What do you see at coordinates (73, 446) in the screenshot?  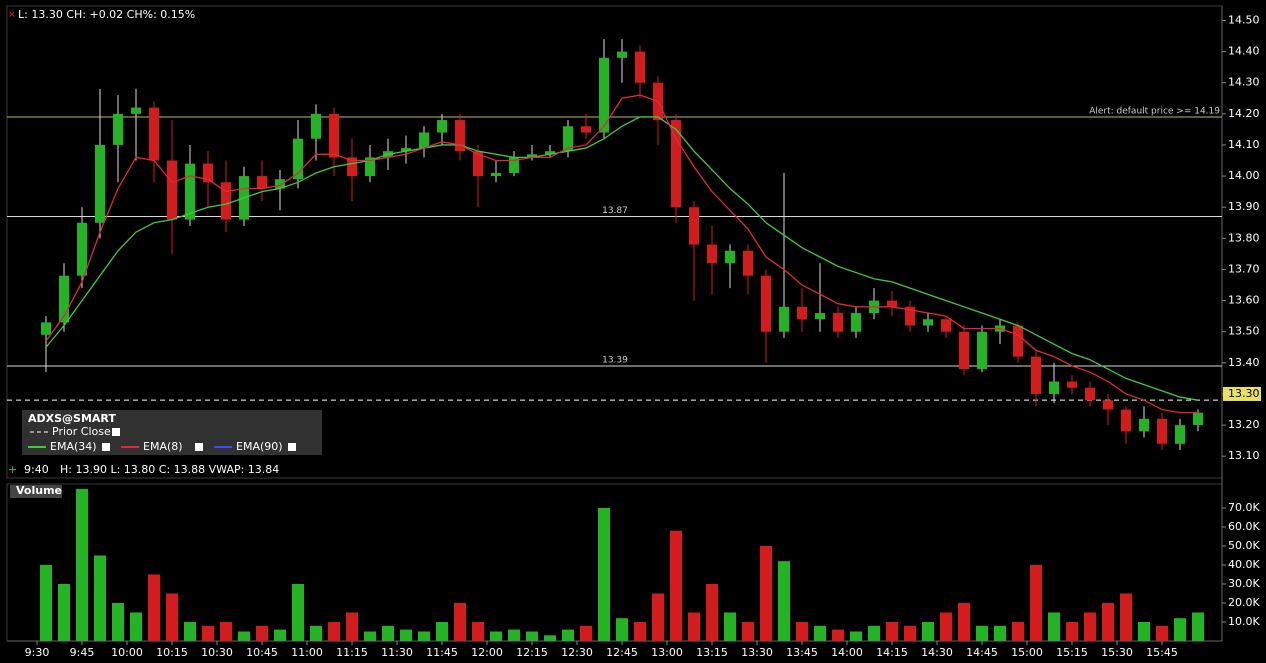 I see `legend-label: EMA(34)` at bounding box center [73, 446].